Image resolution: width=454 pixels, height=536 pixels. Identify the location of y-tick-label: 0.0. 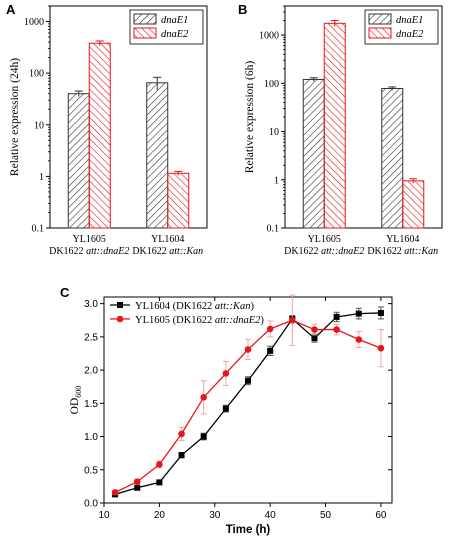
(91, 504).